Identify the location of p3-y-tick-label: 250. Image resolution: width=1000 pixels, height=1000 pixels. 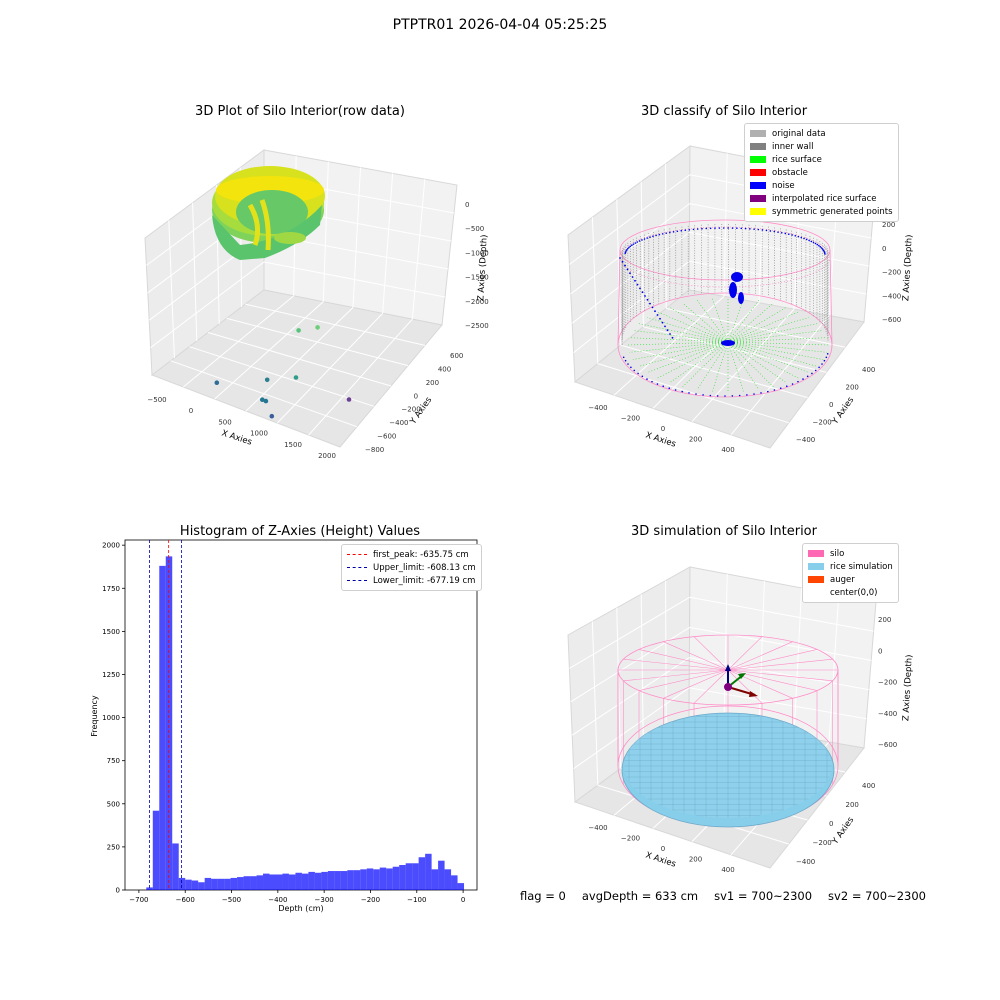
(113, 847).